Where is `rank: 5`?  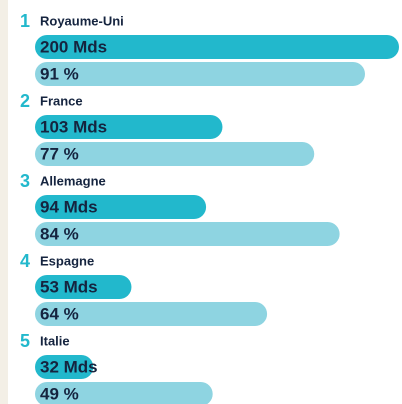 rank: 5 is located at coordinates (25, 341).